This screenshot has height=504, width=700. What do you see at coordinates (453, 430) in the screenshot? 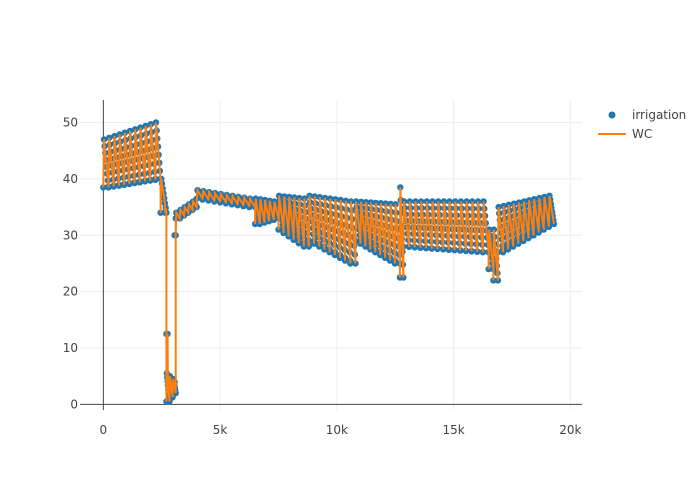
I see `x-tick-label: 15k` at bounding box center [453, 430].